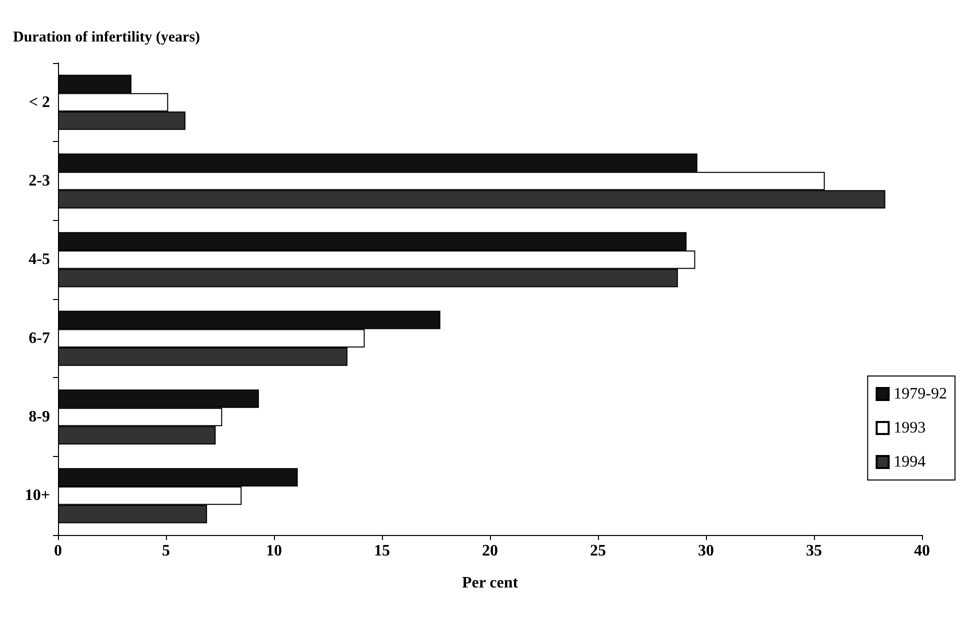 The width and height of the screenshot is (965, 628). Describe the element at coordinates (922, 551) in the screenshot. I see `x-tick-label: 40` at that location.